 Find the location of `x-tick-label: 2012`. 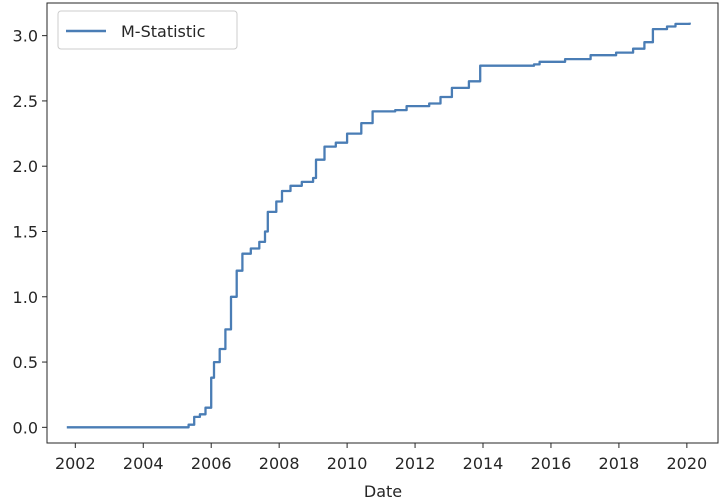

x-tick-label: 2012 is located at coordinates (415, 463).